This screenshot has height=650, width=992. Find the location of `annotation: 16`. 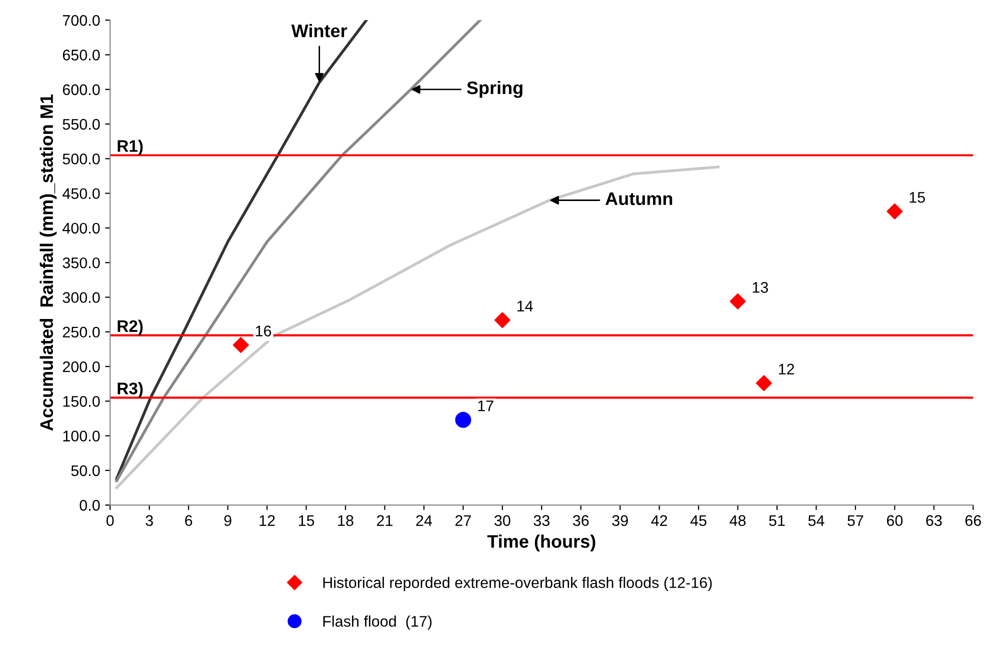

annotation: 16 is located at coordinates (264, 331).